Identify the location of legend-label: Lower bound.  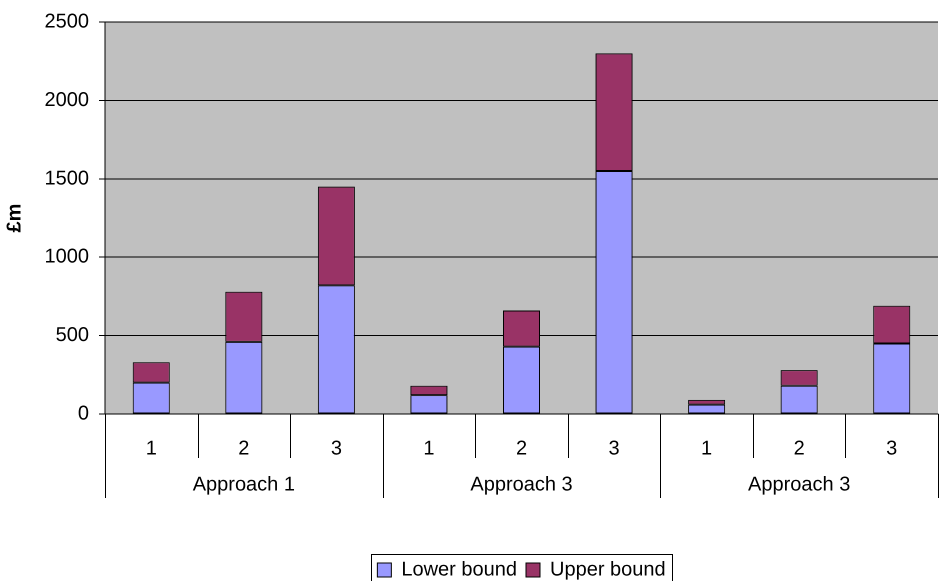
(459, 569).